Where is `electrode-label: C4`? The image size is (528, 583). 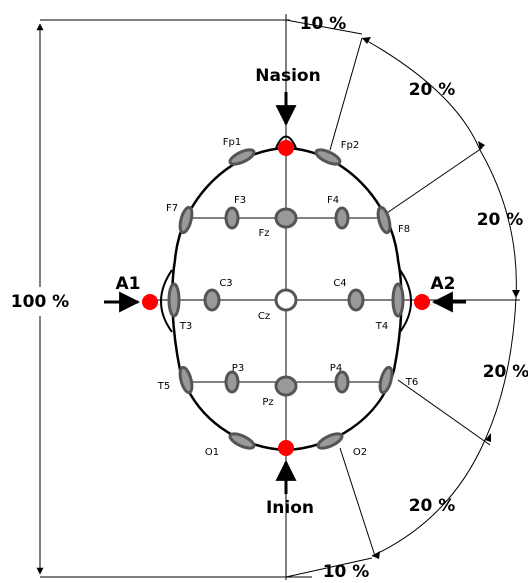 electrode-label: C4 is located at coordinates (339, 283).